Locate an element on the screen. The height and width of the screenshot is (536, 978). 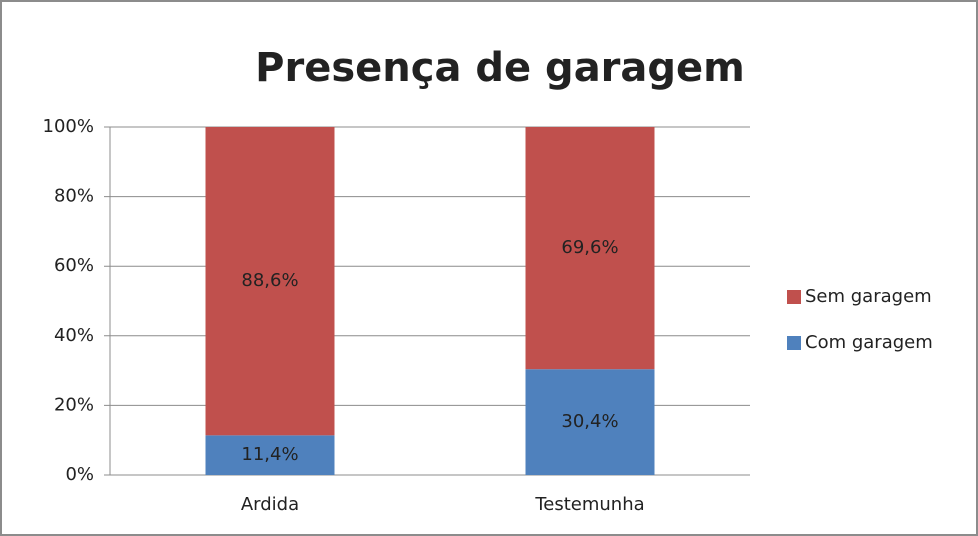
data-label: 69,6% is located at coordinates (589, 247).